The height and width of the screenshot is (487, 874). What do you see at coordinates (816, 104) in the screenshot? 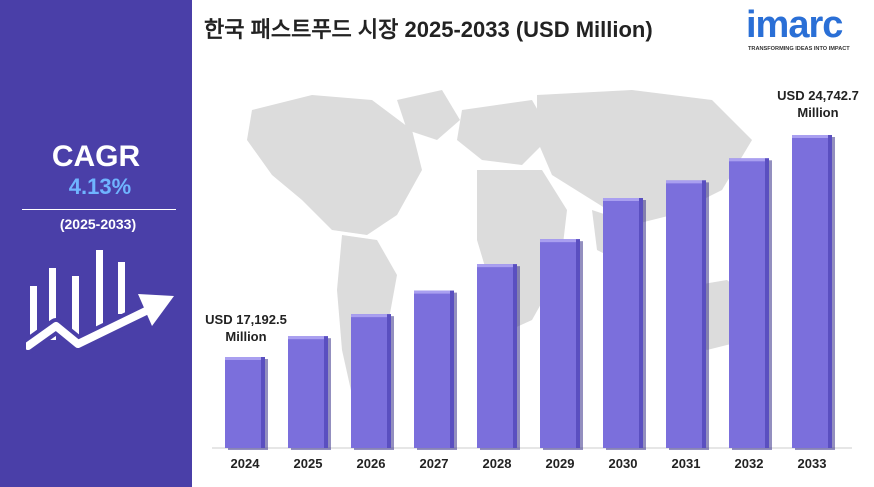
I see `last-value-annotation: USD 24,742.7 Million` at bounding box center [816, 104].